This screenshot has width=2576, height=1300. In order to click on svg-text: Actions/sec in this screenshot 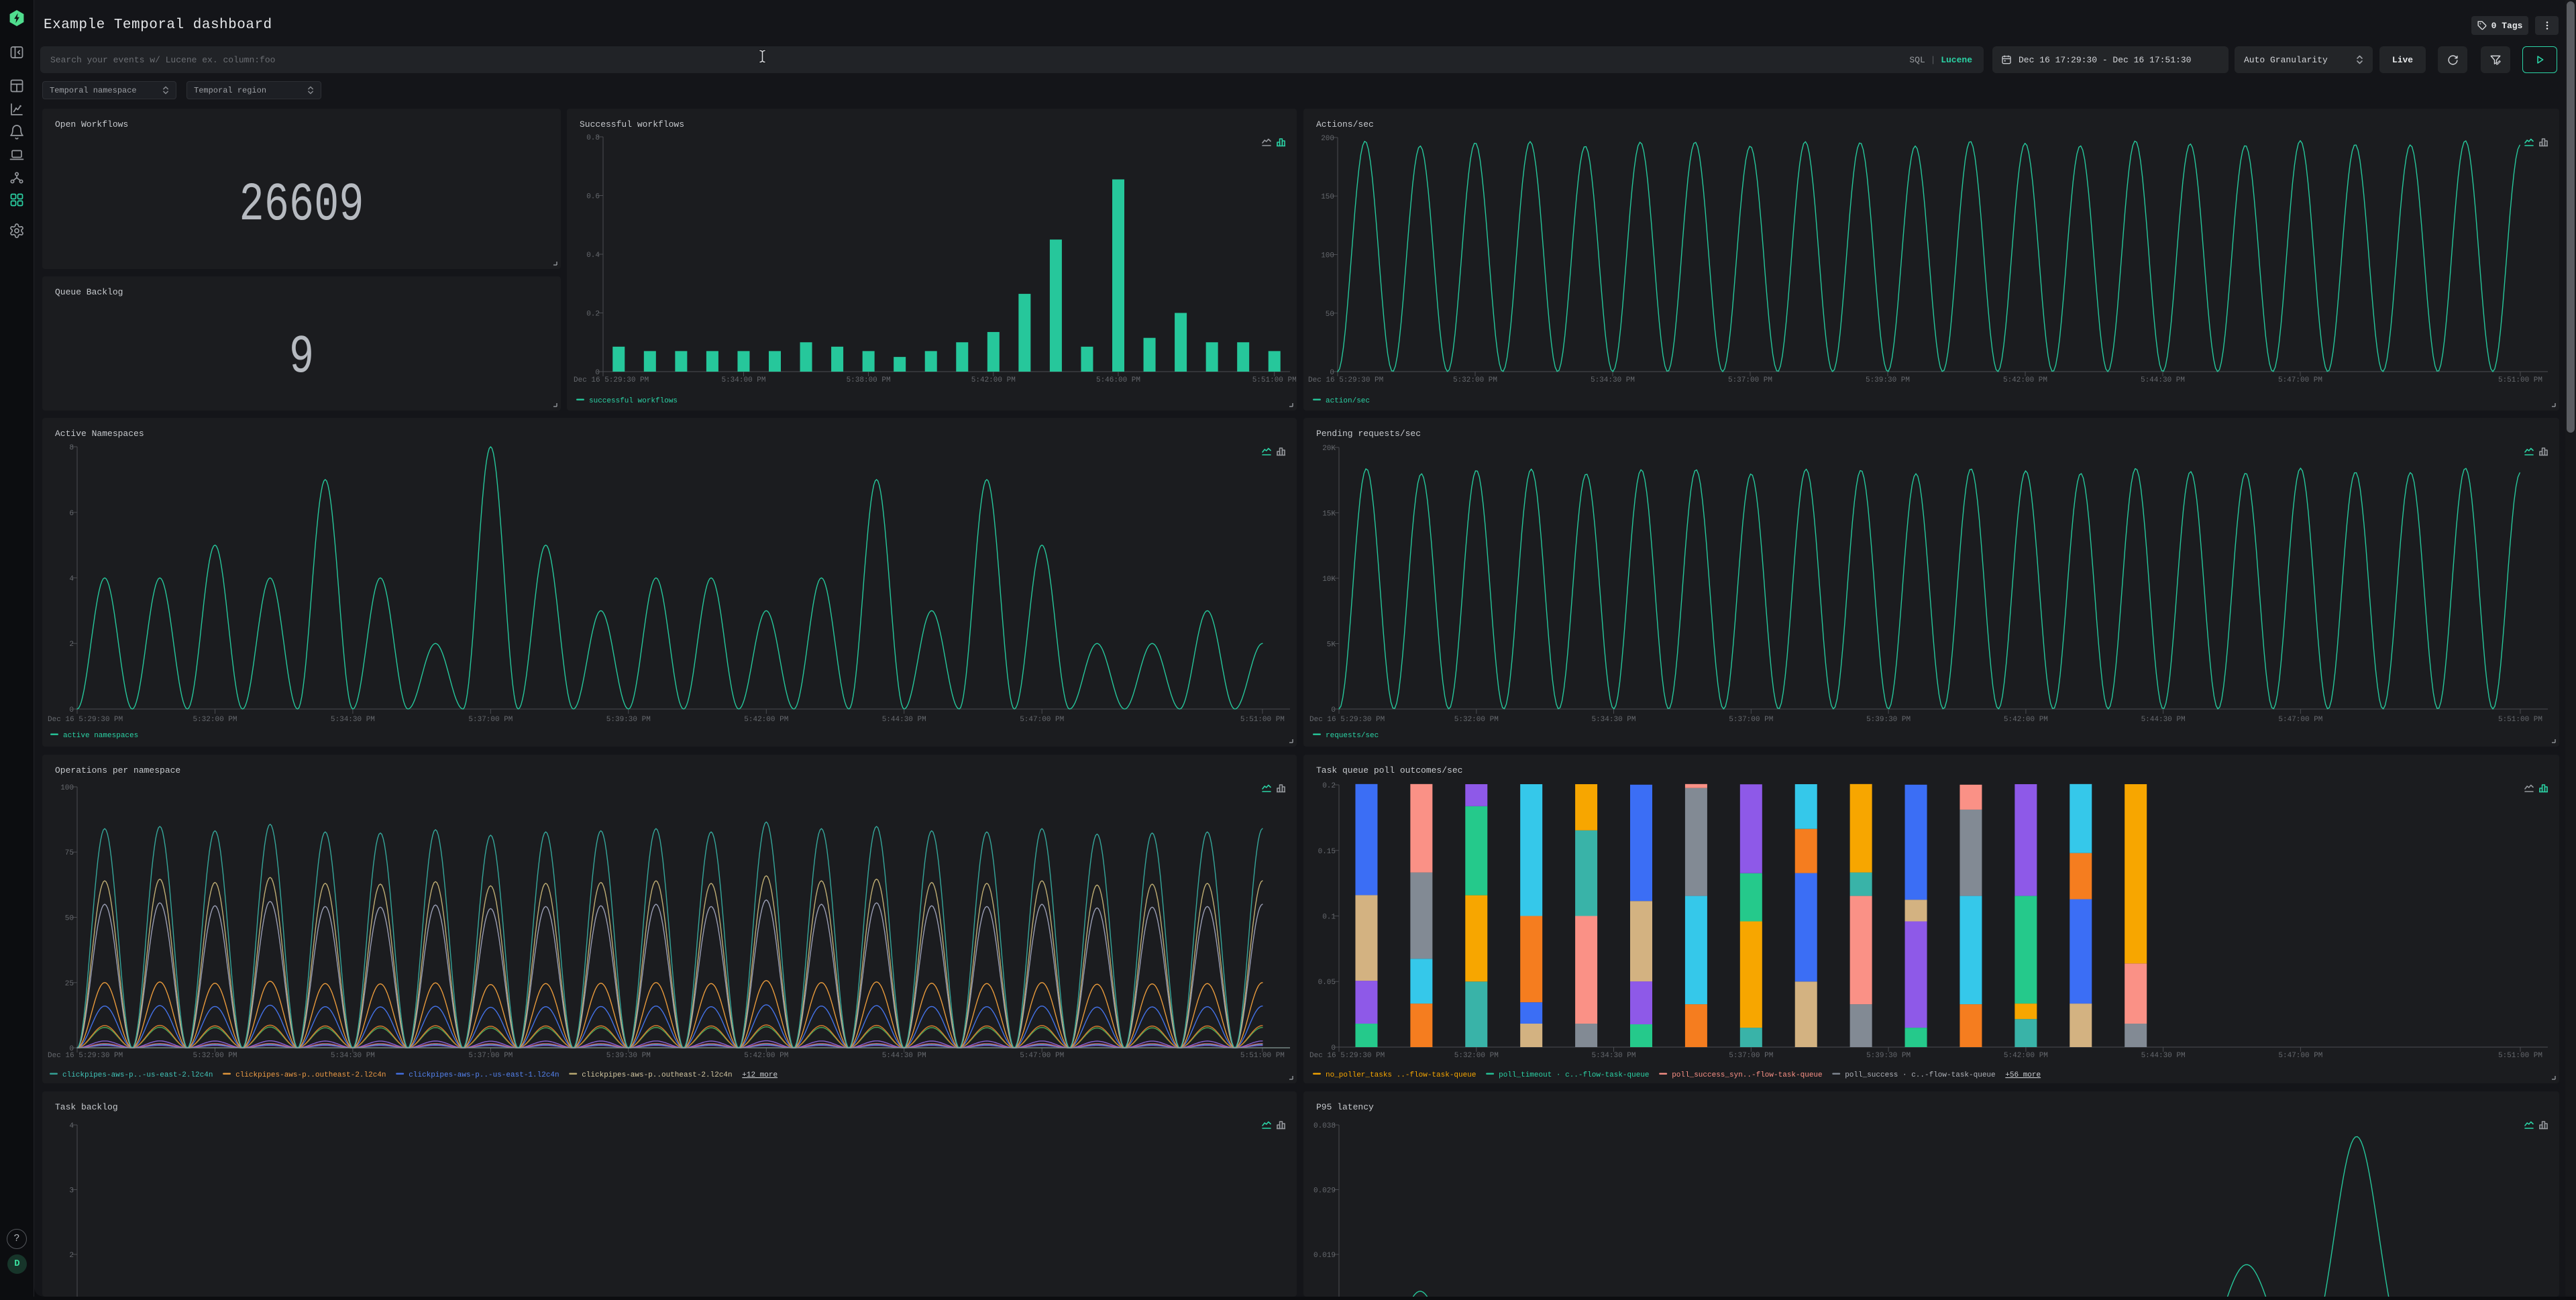, I will do `click(1345, 124)`.